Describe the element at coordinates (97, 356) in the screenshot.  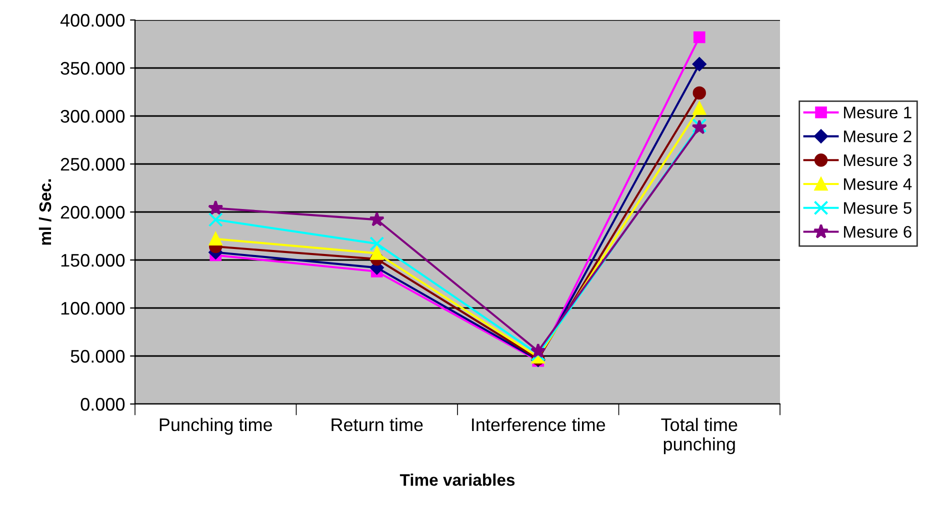
I see `y-tick-label: 50.000` at that location.